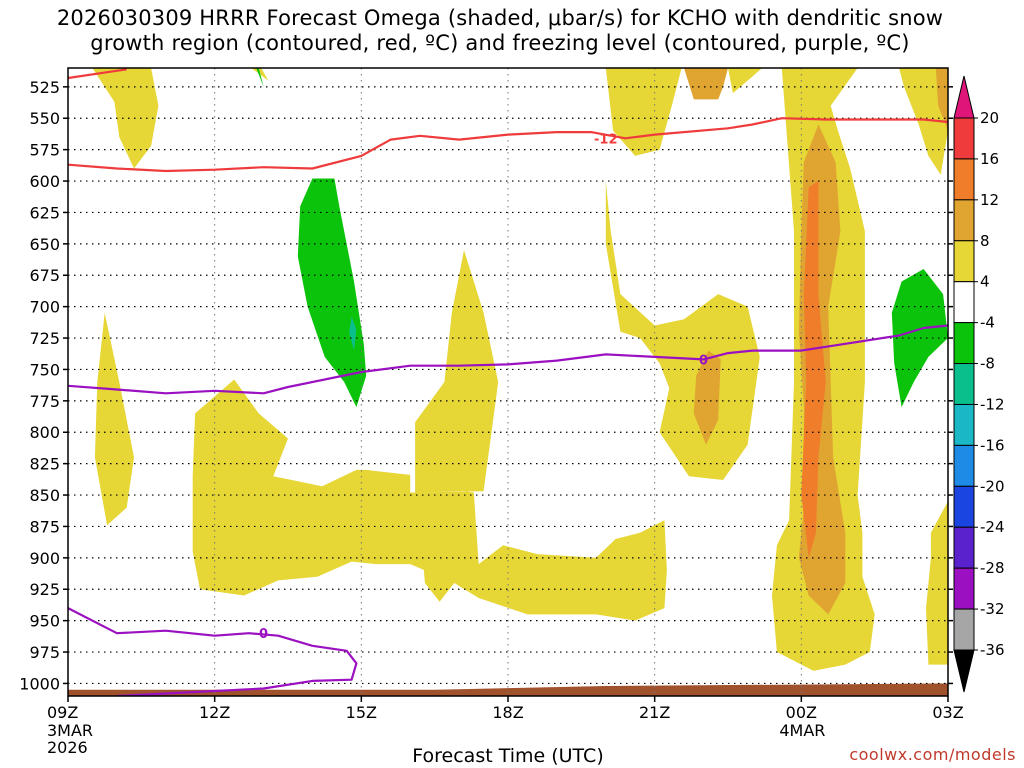  What do you see at coordinates (703, 360) in the screenshot?
I see `freezing-contour-label-0: 0` at bounding box center [703, 360].